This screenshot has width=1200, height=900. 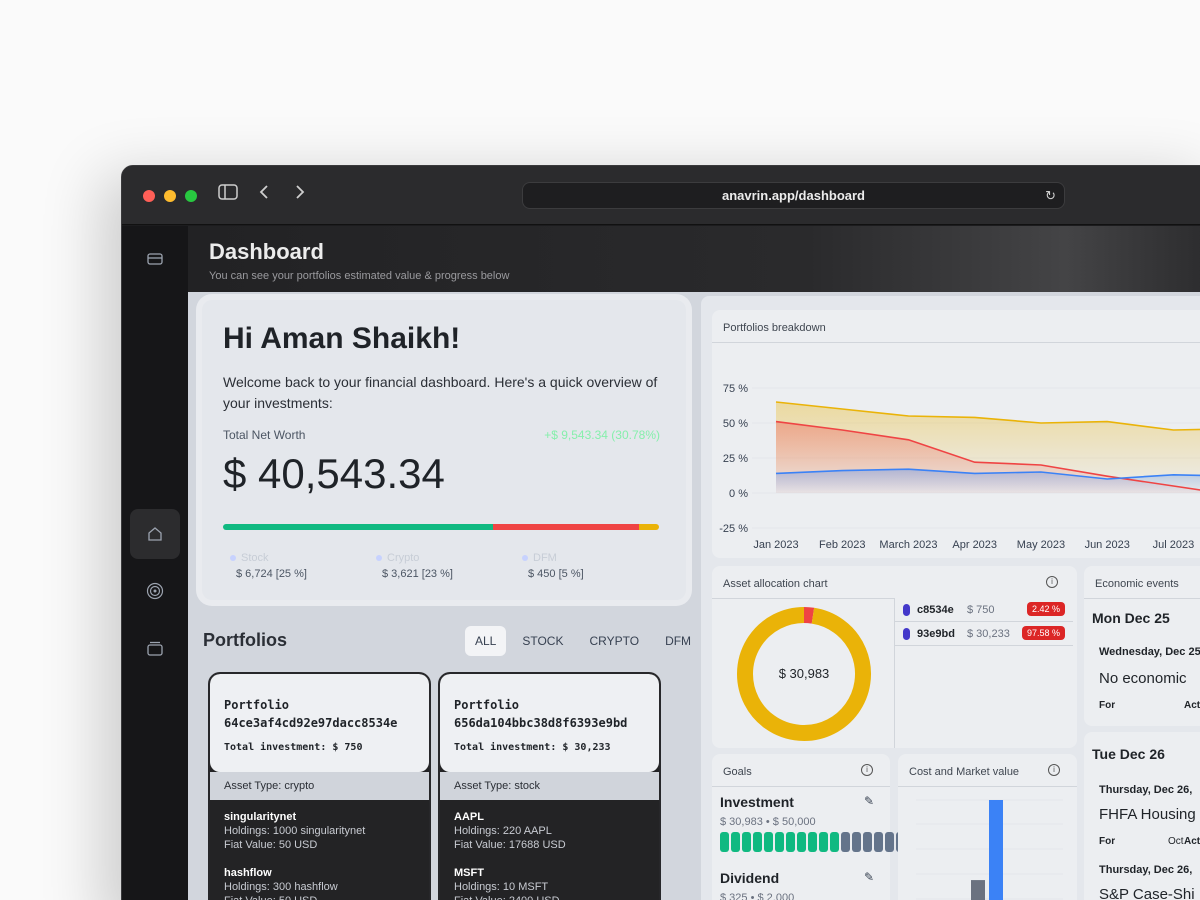 What do you see at coordinates (1192, 705) in the screenshot?
I see `econ-actual-label: Act` at bounding box center [1192, 705].